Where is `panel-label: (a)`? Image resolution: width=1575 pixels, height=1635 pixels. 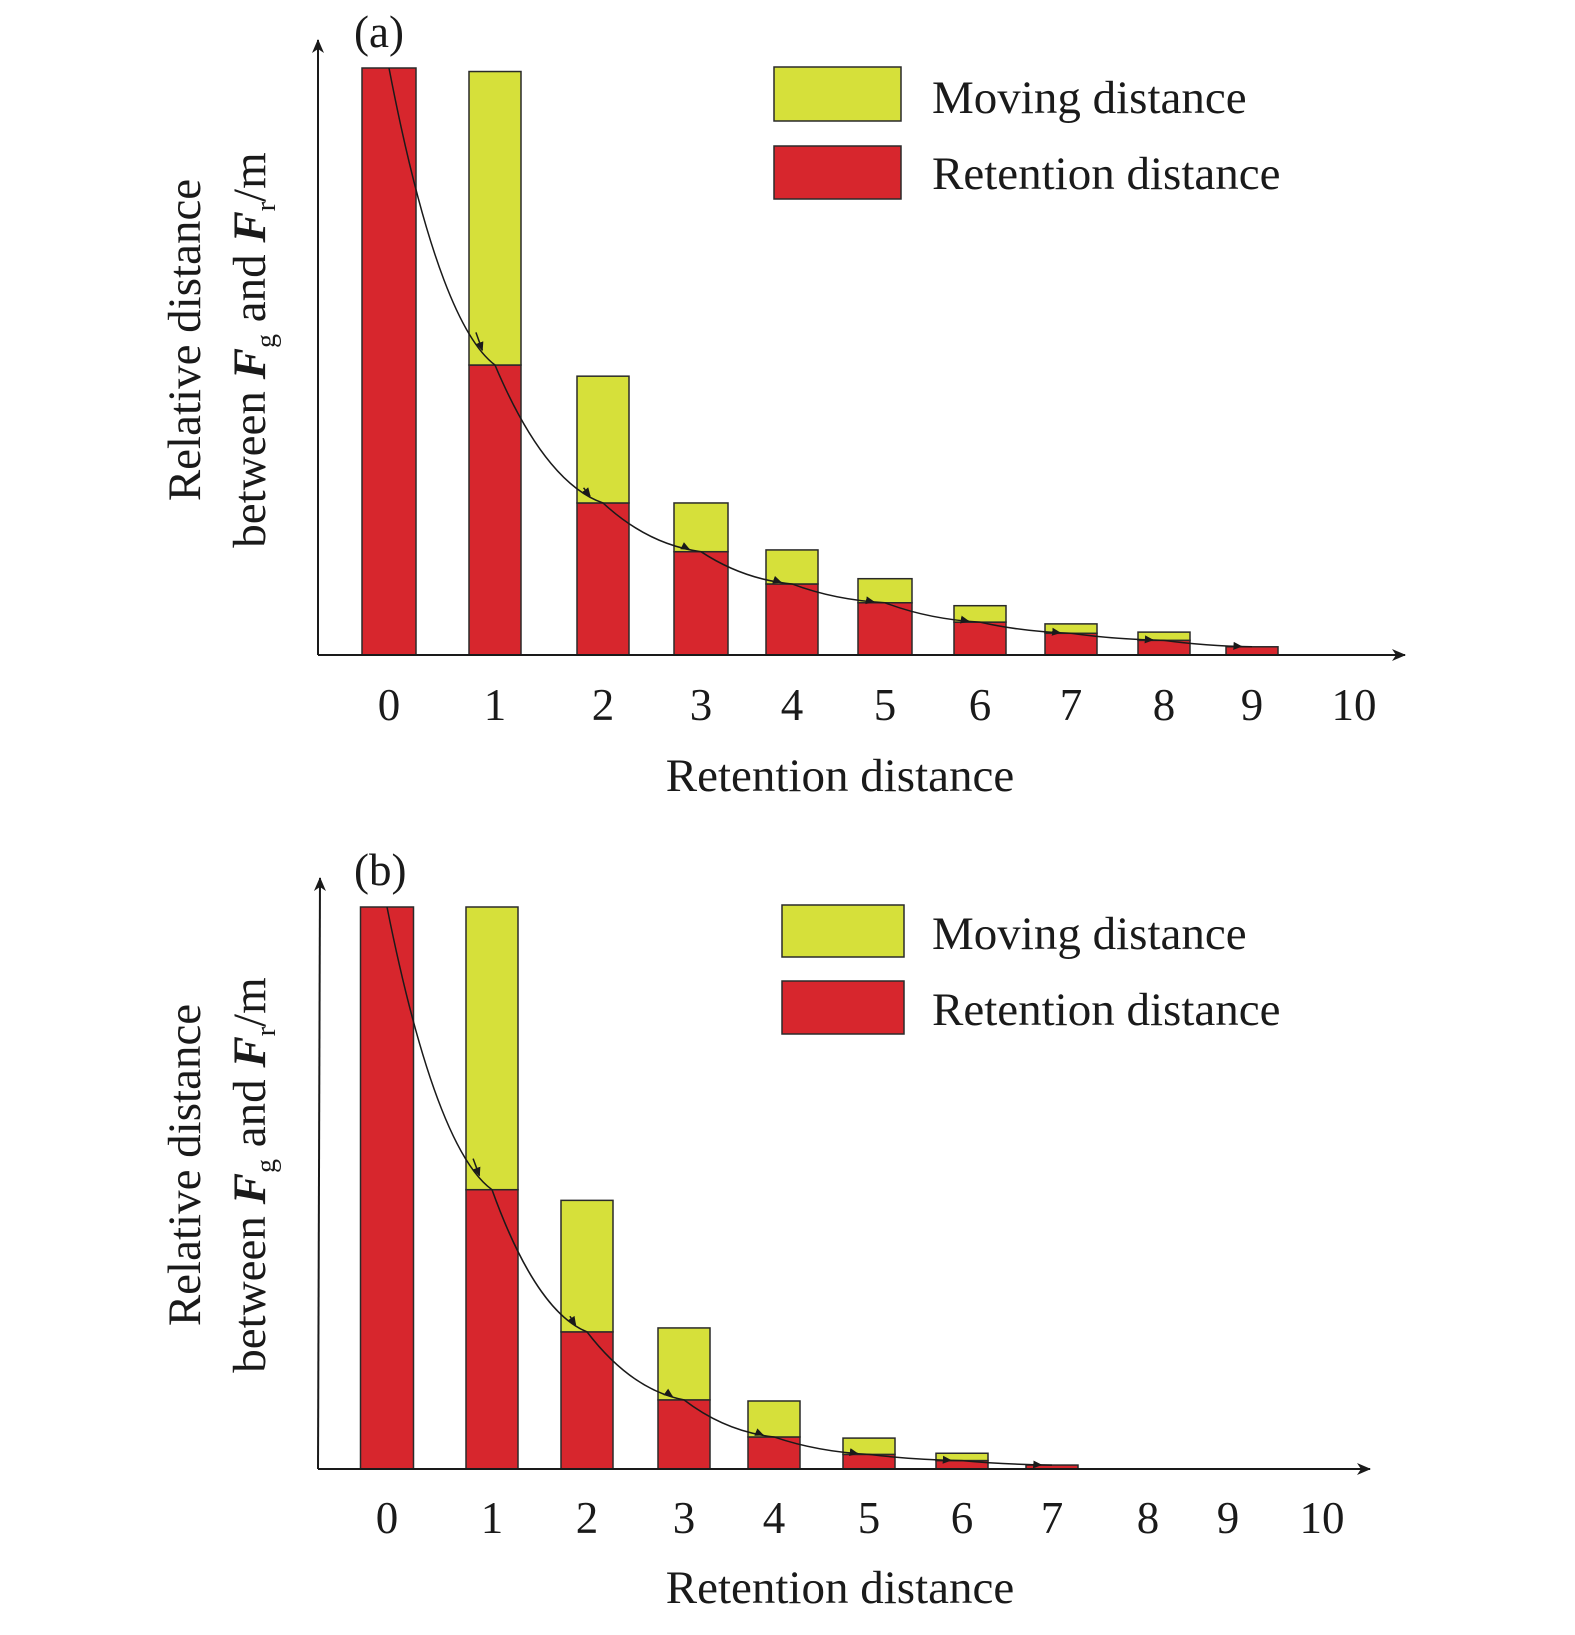
panel-label: (a) is located at coordinates (379, 32).